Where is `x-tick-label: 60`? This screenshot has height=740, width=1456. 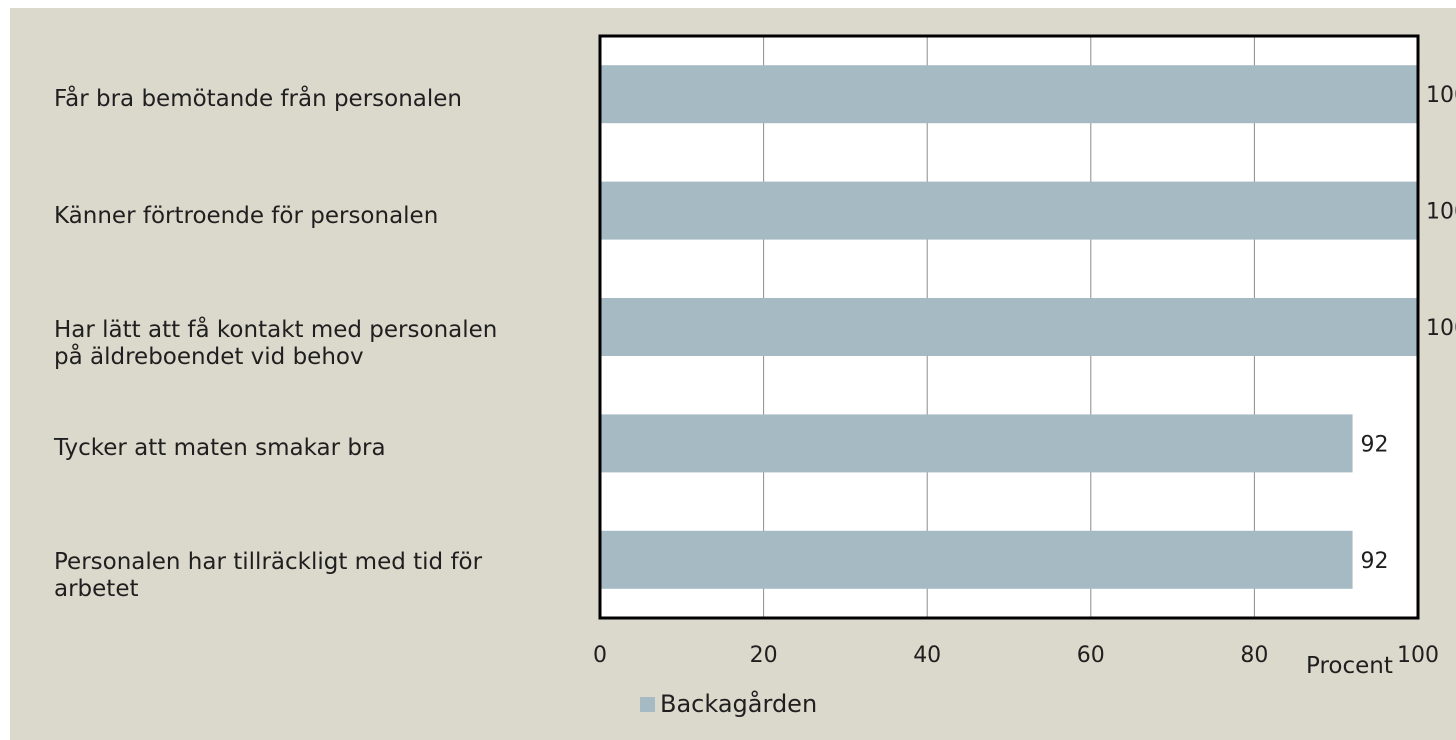
x-tick-label: 60 is located at coordinates (1091, 655).